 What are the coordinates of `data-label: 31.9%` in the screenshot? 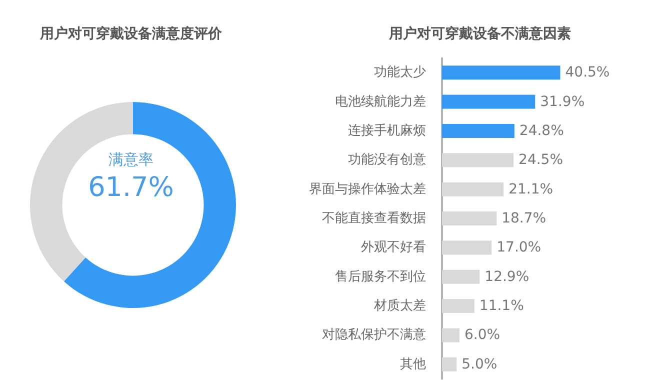 It's located at (562, 102).